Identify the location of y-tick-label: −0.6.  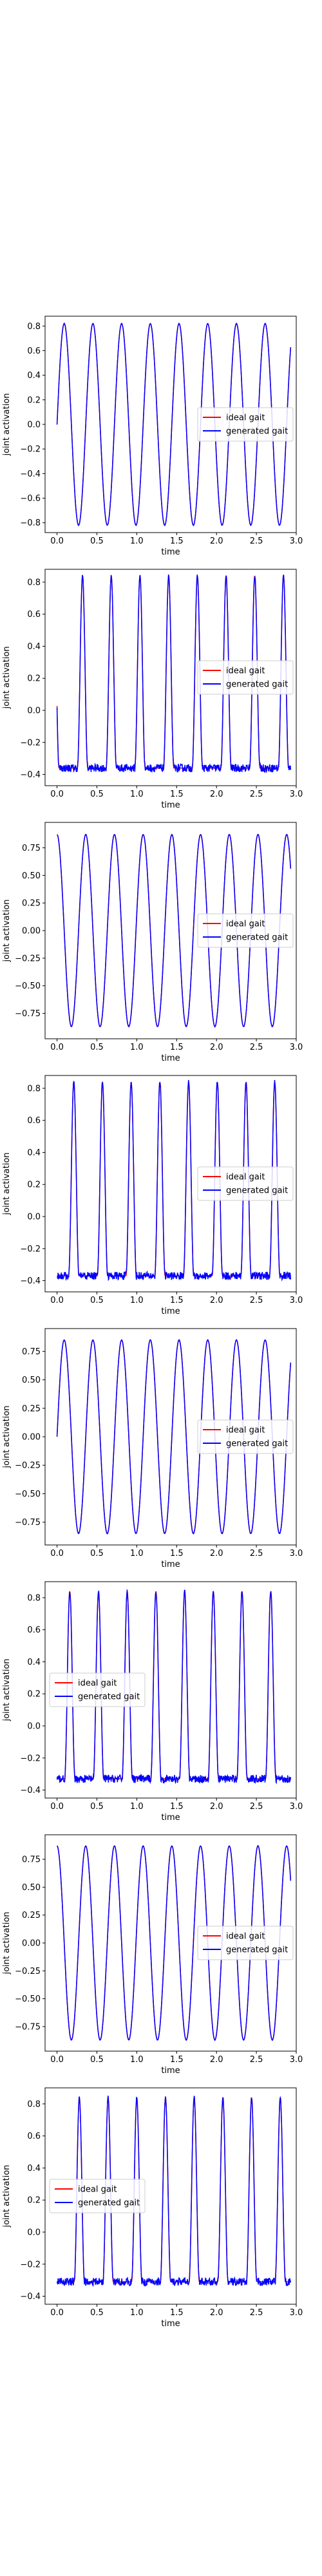
(30, 499).